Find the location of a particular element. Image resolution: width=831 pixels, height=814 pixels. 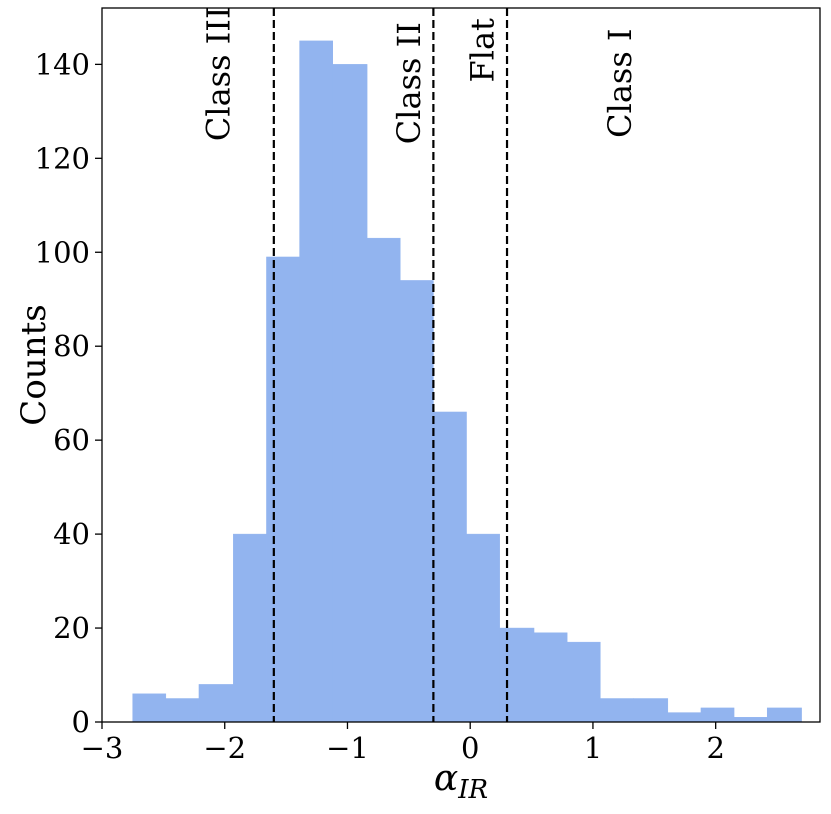

class-label: Class III is located at coordinates (219, 73).